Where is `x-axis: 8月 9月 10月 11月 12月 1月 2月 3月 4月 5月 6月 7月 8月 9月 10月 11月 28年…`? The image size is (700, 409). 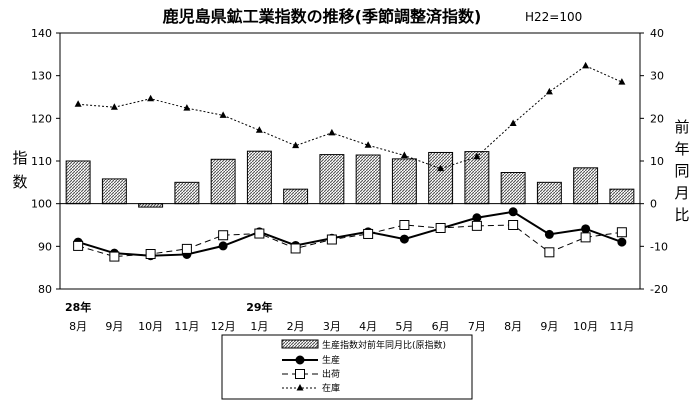 x-axis: 8月 9月 10月 11月 12月 1月 2月 3月 4月 5月 6月 7月 8月 9月 10月 11月 28年… is located at coordinates (349, 316).